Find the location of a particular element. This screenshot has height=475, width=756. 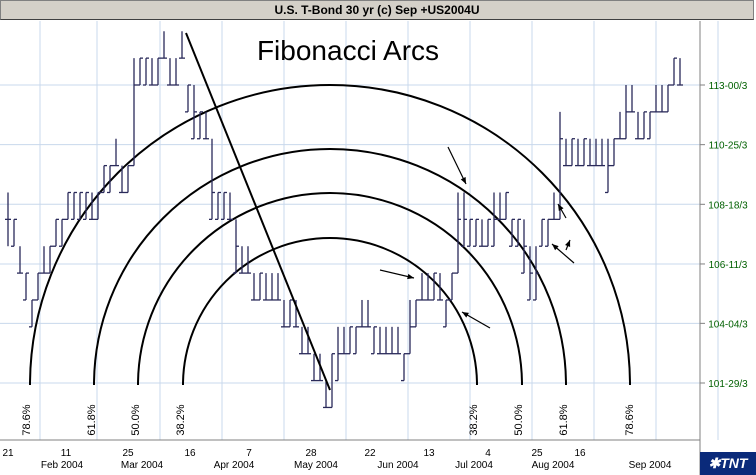

trend-line is located at coordinates (258, 211).